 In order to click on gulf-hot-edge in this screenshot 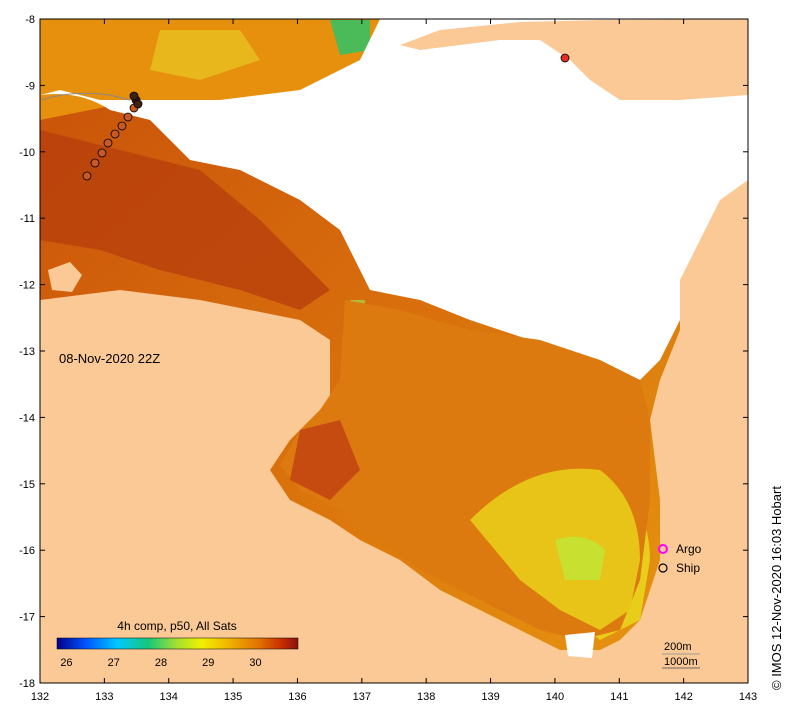, I will do `click(325, 460)`.